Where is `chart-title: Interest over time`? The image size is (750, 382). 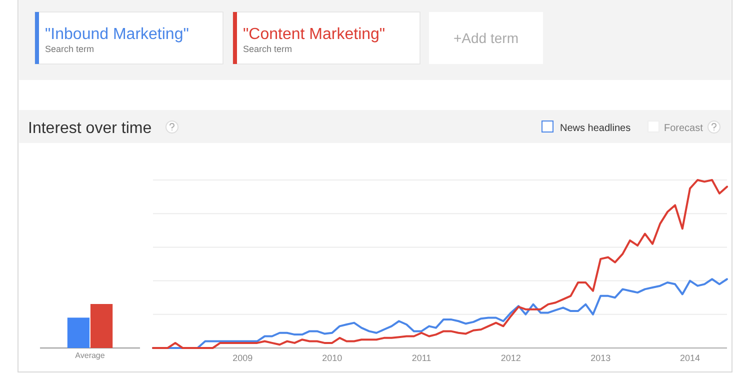 chart-title: Interest over time is located at coordinates (90, 128).